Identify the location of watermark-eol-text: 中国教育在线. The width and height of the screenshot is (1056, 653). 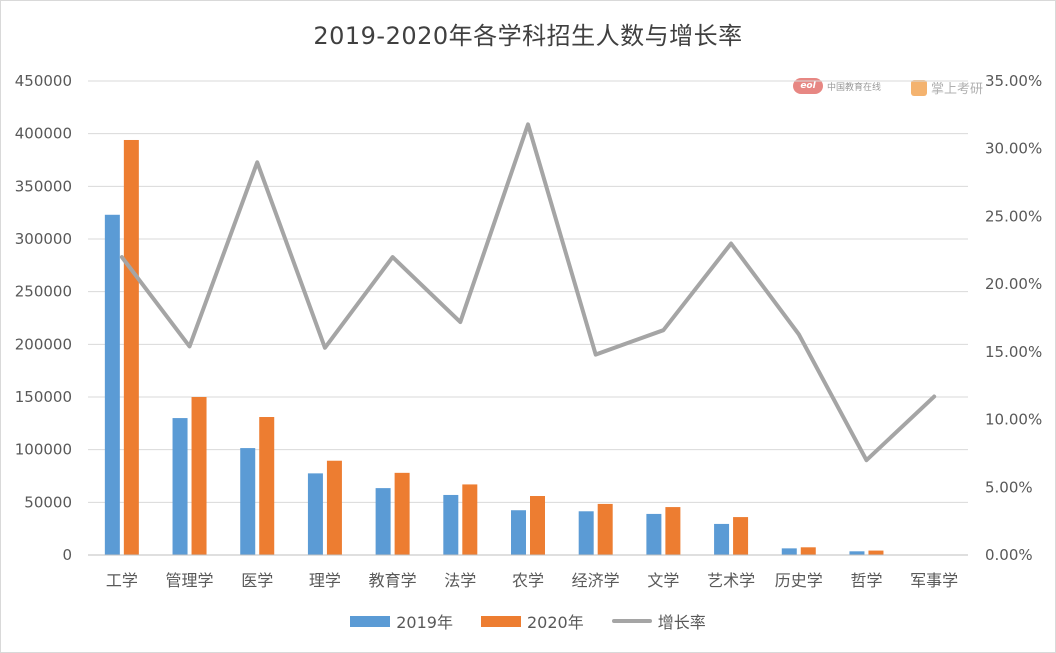
(854, 87).